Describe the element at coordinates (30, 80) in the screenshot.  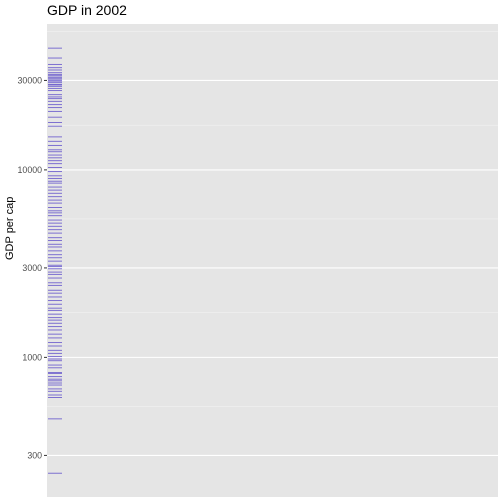
I see `y-tick-label: 30000` at that location.